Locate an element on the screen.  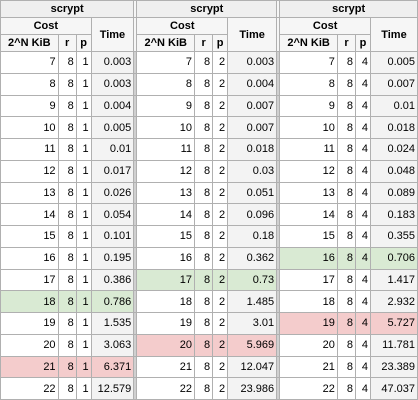
time-cell: 0.024 is located at coordinates (393, 149).